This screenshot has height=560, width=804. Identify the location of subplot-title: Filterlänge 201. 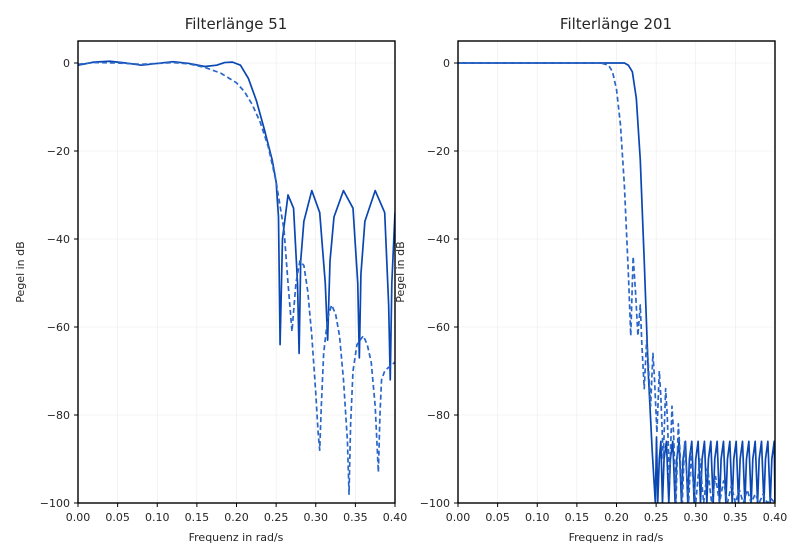
(616, 24).